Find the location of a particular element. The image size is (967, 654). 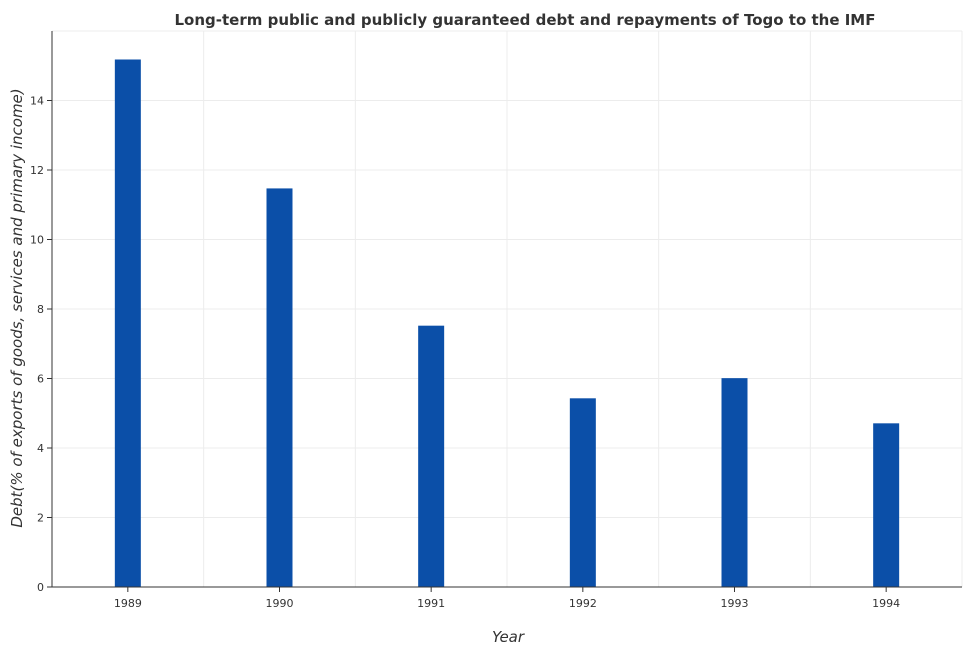

x-tick-label: 1994 is located at coordinates (886, 603).